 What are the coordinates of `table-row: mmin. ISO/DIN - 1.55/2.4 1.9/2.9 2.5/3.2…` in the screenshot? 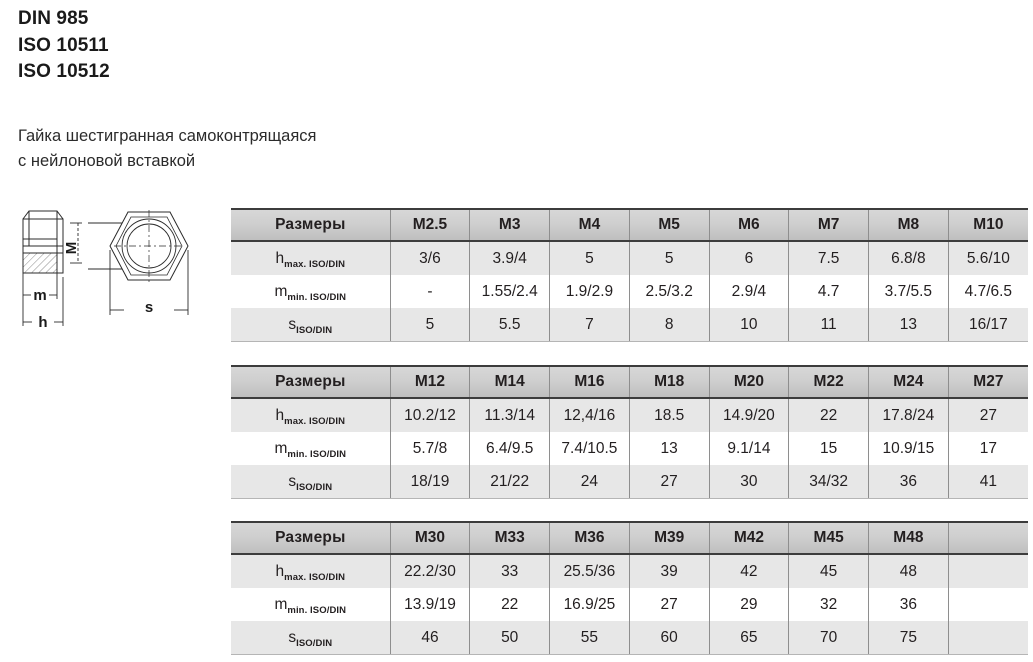 It's located at (629, 291).